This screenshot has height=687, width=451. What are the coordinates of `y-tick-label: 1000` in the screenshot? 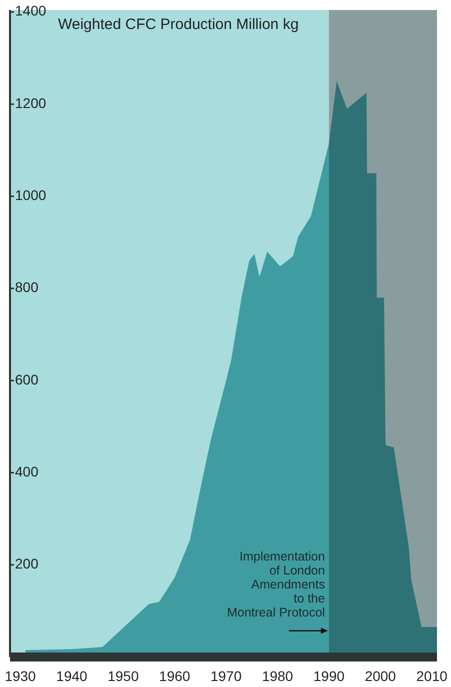 It's located at (30, 194).